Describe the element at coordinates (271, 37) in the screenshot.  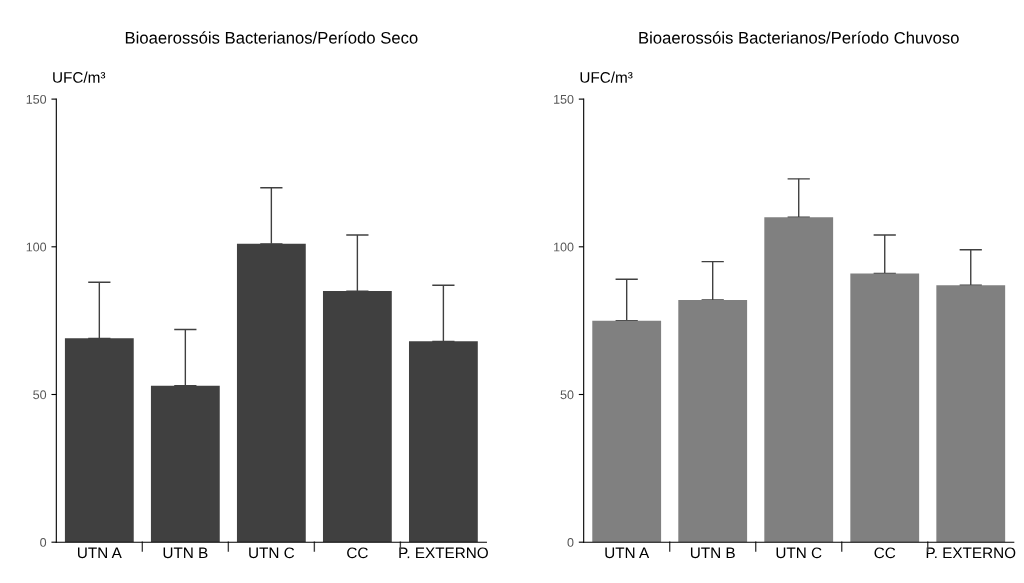
I see `chart-title: Bioaerossóis Bacterianos/Período Seco` at that location.